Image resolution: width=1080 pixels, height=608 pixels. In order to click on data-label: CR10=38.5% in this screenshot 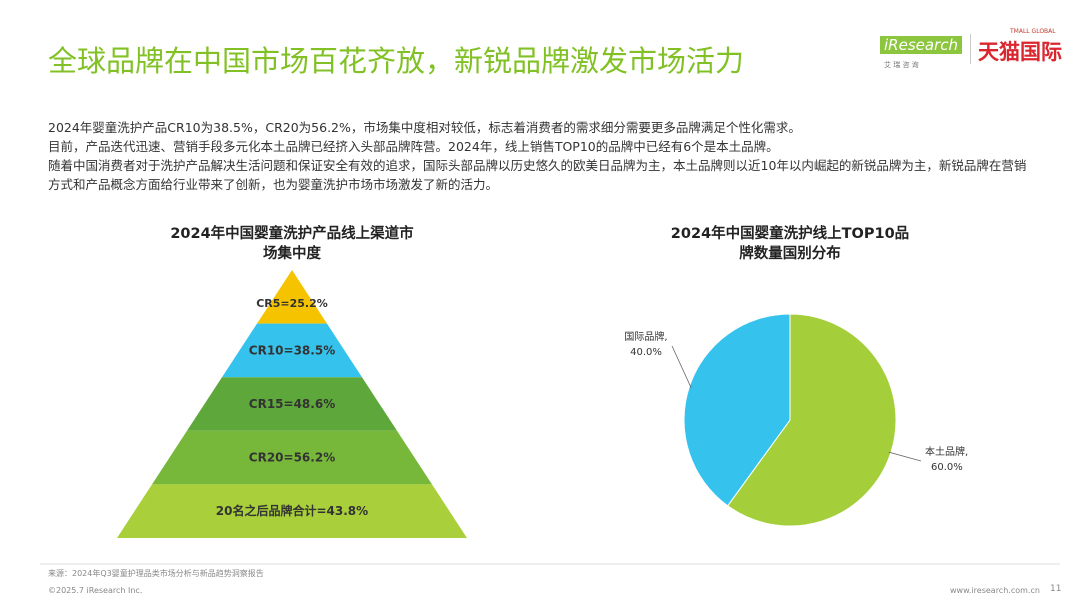, I will do `click(292, 350)`.